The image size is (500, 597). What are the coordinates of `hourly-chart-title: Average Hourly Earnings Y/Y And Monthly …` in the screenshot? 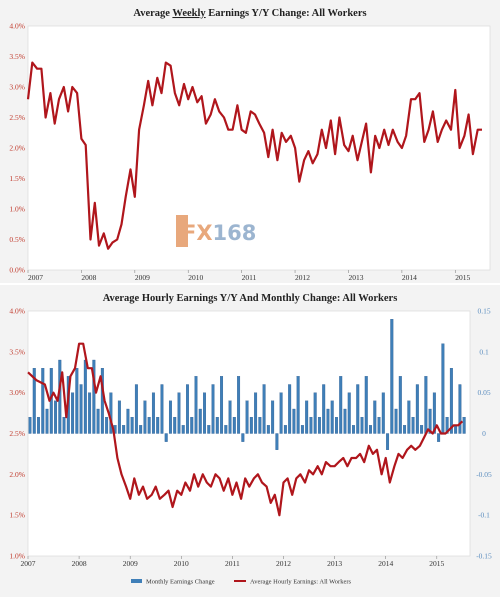 It's located at (250, 298).